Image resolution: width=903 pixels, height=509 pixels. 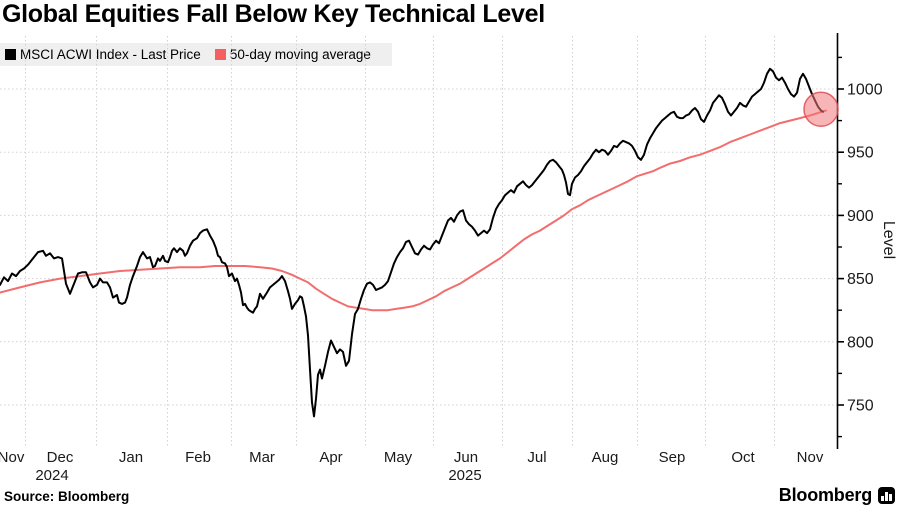 I want to click on legend-item-label: MSCI ACWI Index - Last Price, so click(x=110, y=54).